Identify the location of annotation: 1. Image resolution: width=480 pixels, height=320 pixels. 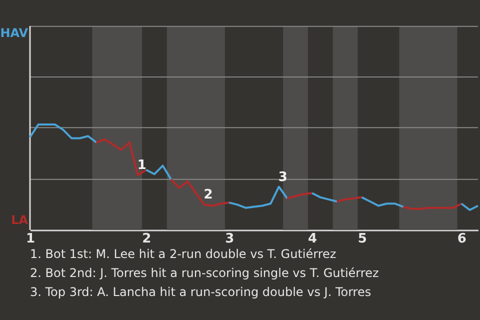
(141, 166).